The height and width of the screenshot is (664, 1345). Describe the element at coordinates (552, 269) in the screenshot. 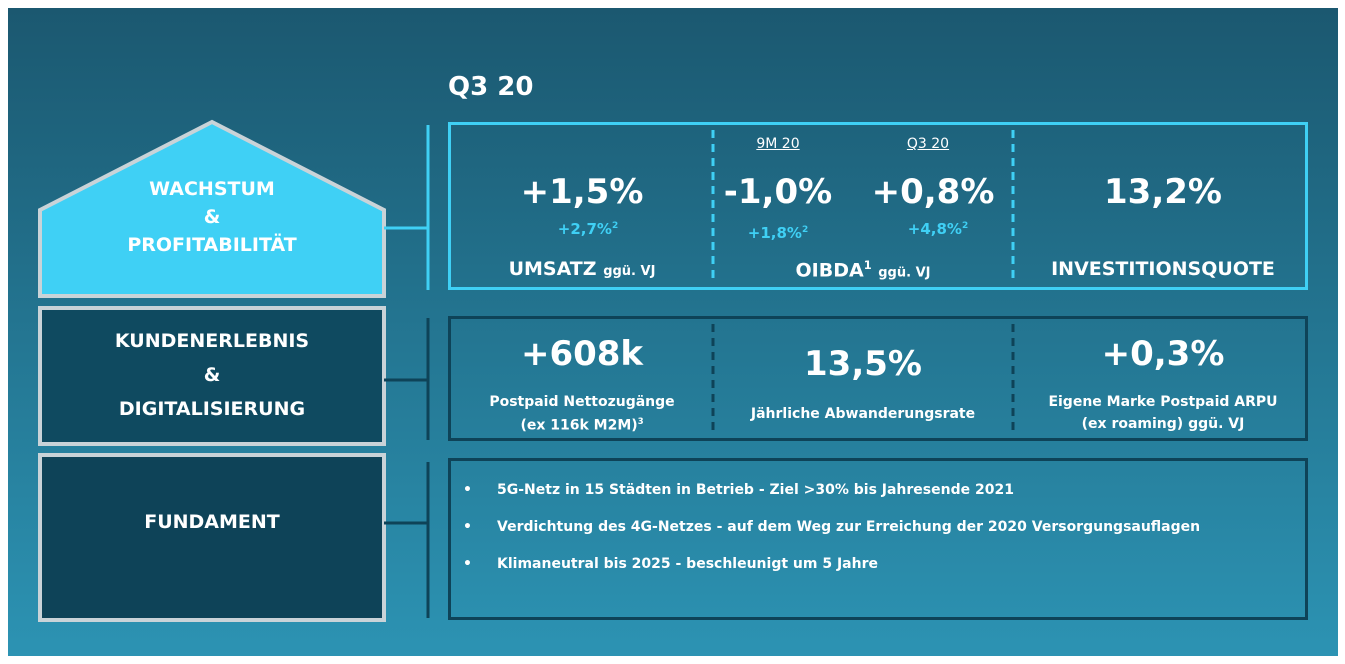

I see `label-text: UMSATZ` at that location.